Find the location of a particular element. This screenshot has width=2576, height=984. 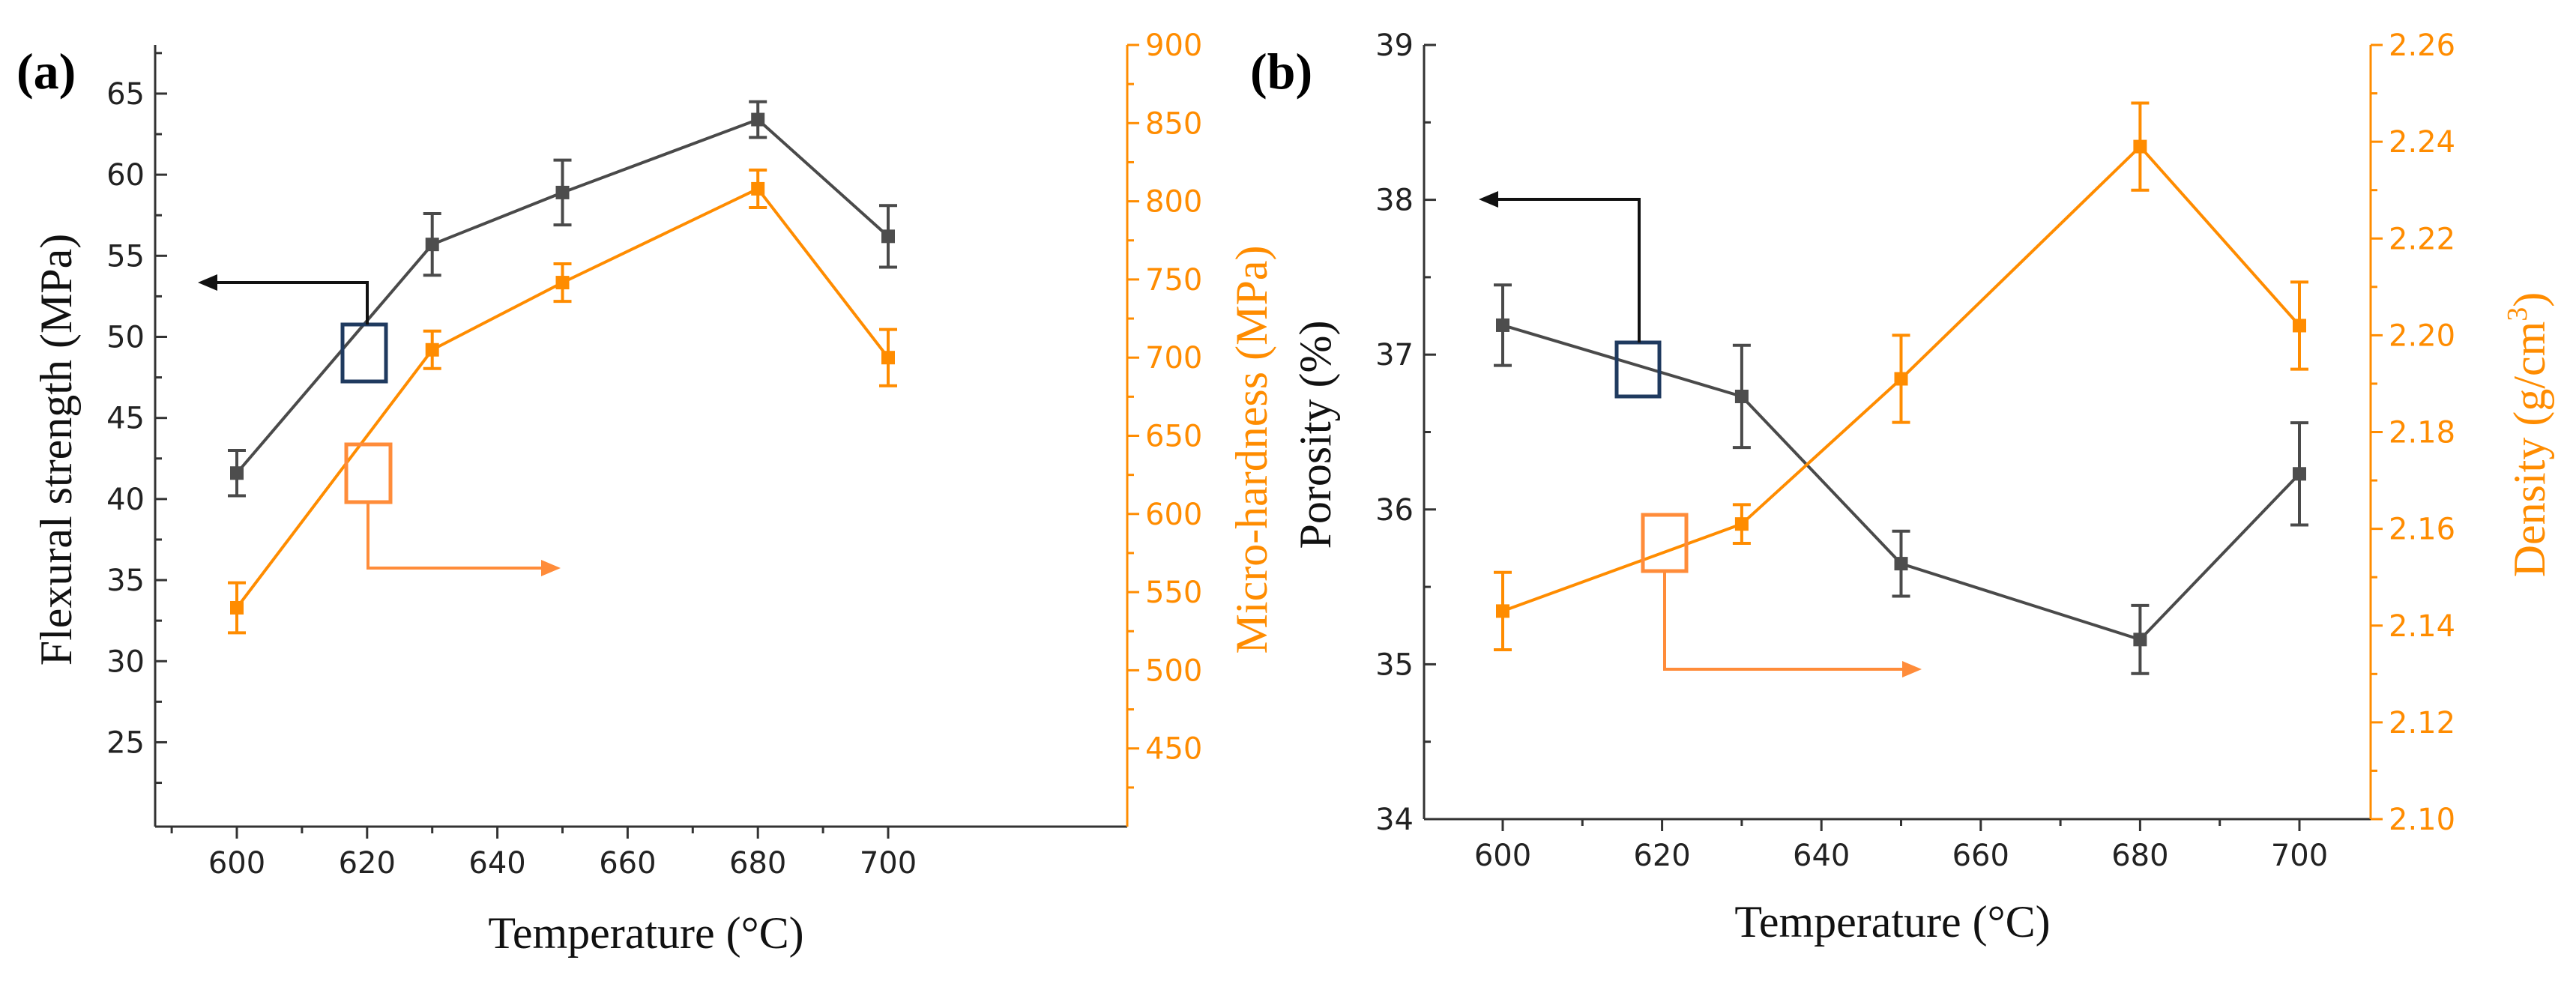

panel-a-right-tick-label: 850 is located at coordinates (1173, 123).